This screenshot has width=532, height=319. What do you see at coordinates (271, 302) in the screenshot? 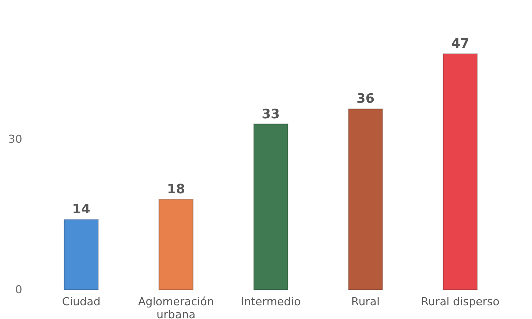
I see `x-tick-label: Intermedio` at bounding box center [271, 302].